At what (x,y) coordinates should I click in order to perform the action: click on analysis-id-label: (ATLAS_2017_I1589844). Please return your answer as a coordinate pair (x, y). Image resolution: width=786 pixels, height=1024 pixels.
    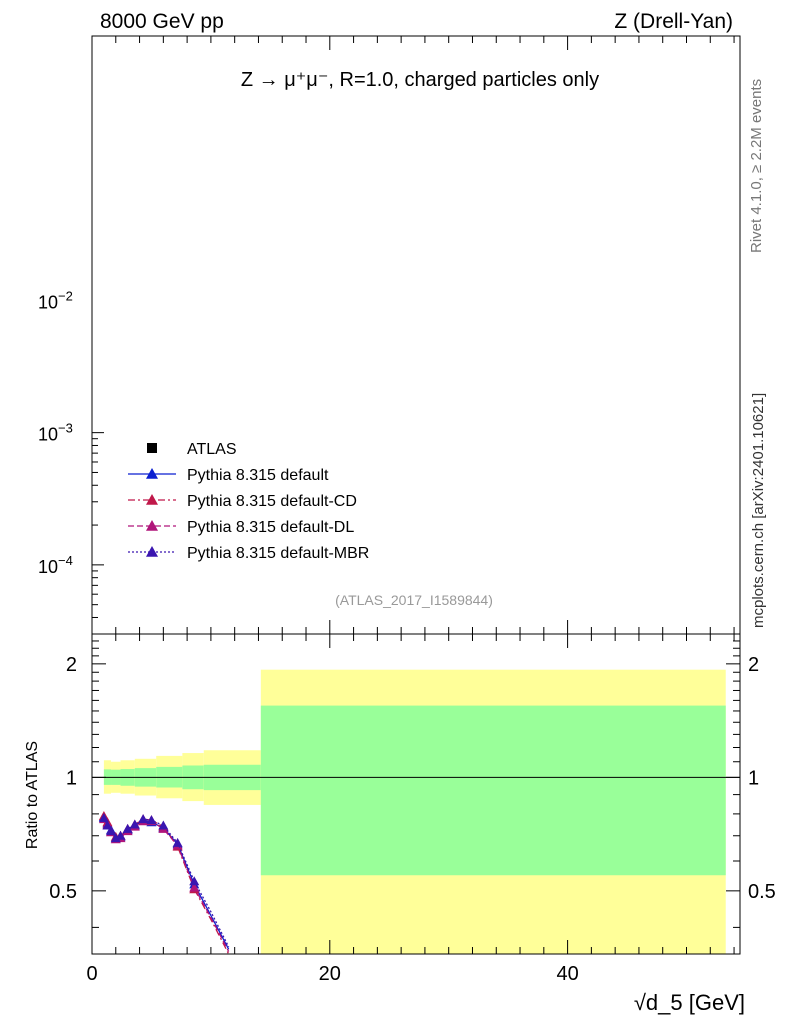
    Looking at the image, I should click on (414, 600).